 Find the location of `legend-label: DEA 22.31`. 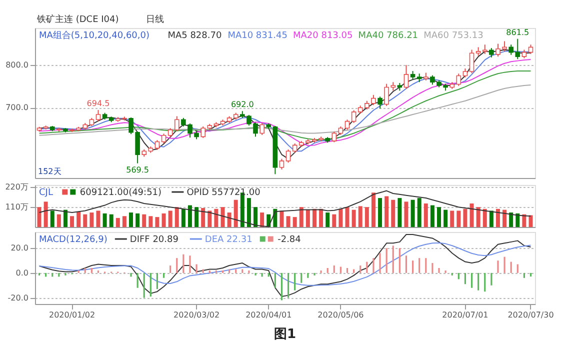

legend-label: DEA 22.31 is located at coordinates (228, 240).